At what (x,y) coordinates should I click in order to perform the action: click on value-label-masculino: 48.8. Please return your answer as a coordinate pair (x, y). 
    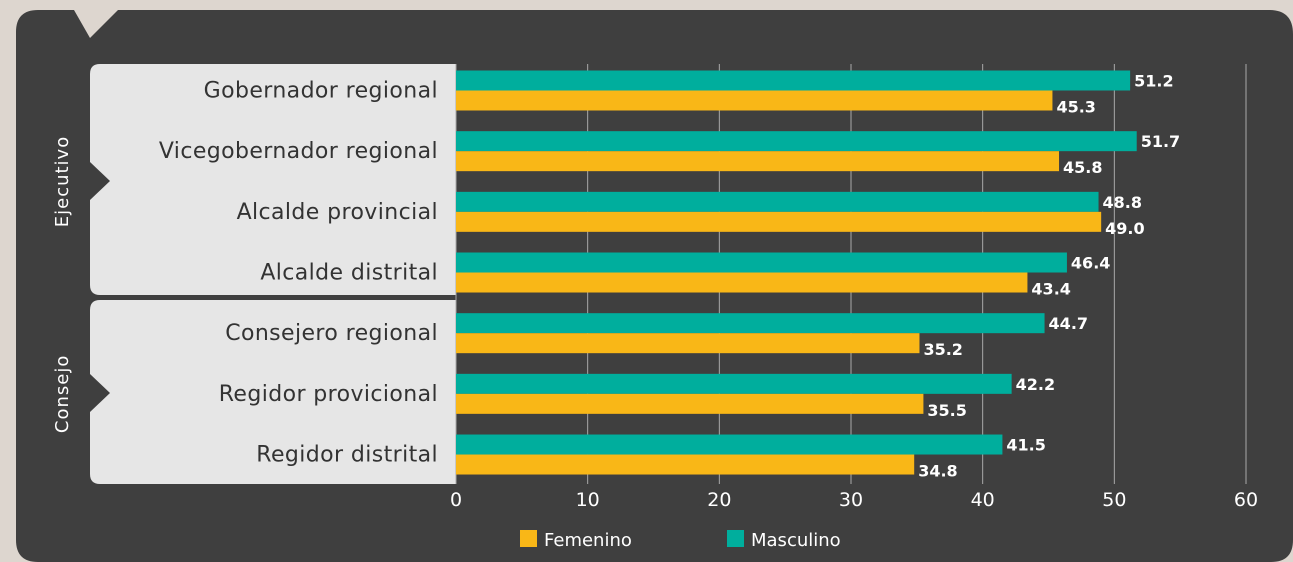
    Looking at the image, I should click on (1122, 202).